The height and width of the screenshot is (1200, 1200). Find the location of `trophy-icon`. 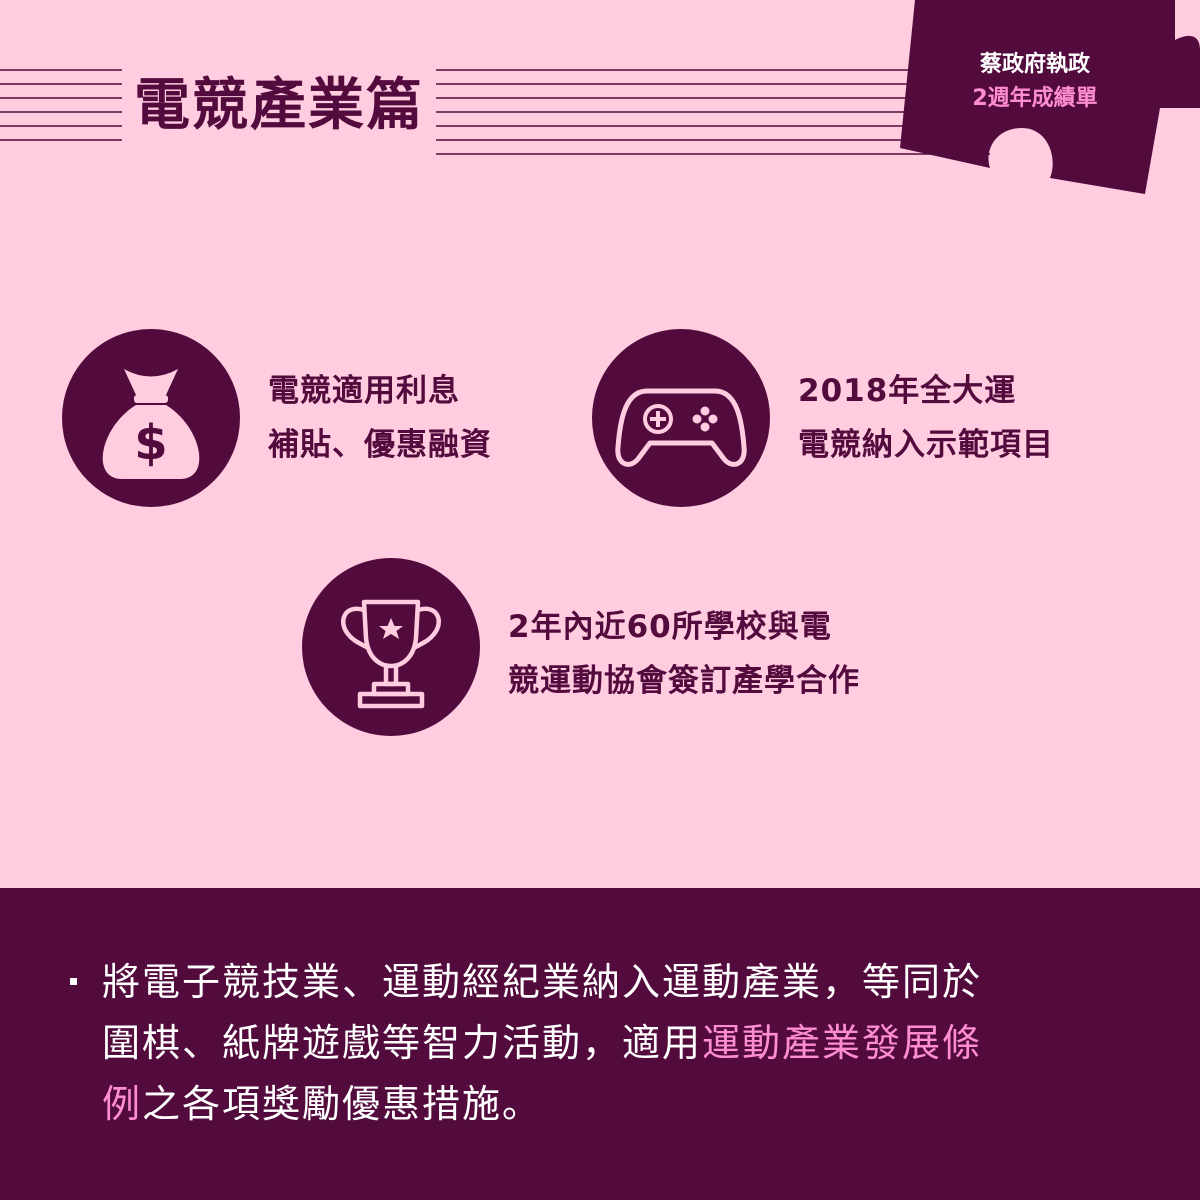

trophy-icon is located at coordinates (391, 654).